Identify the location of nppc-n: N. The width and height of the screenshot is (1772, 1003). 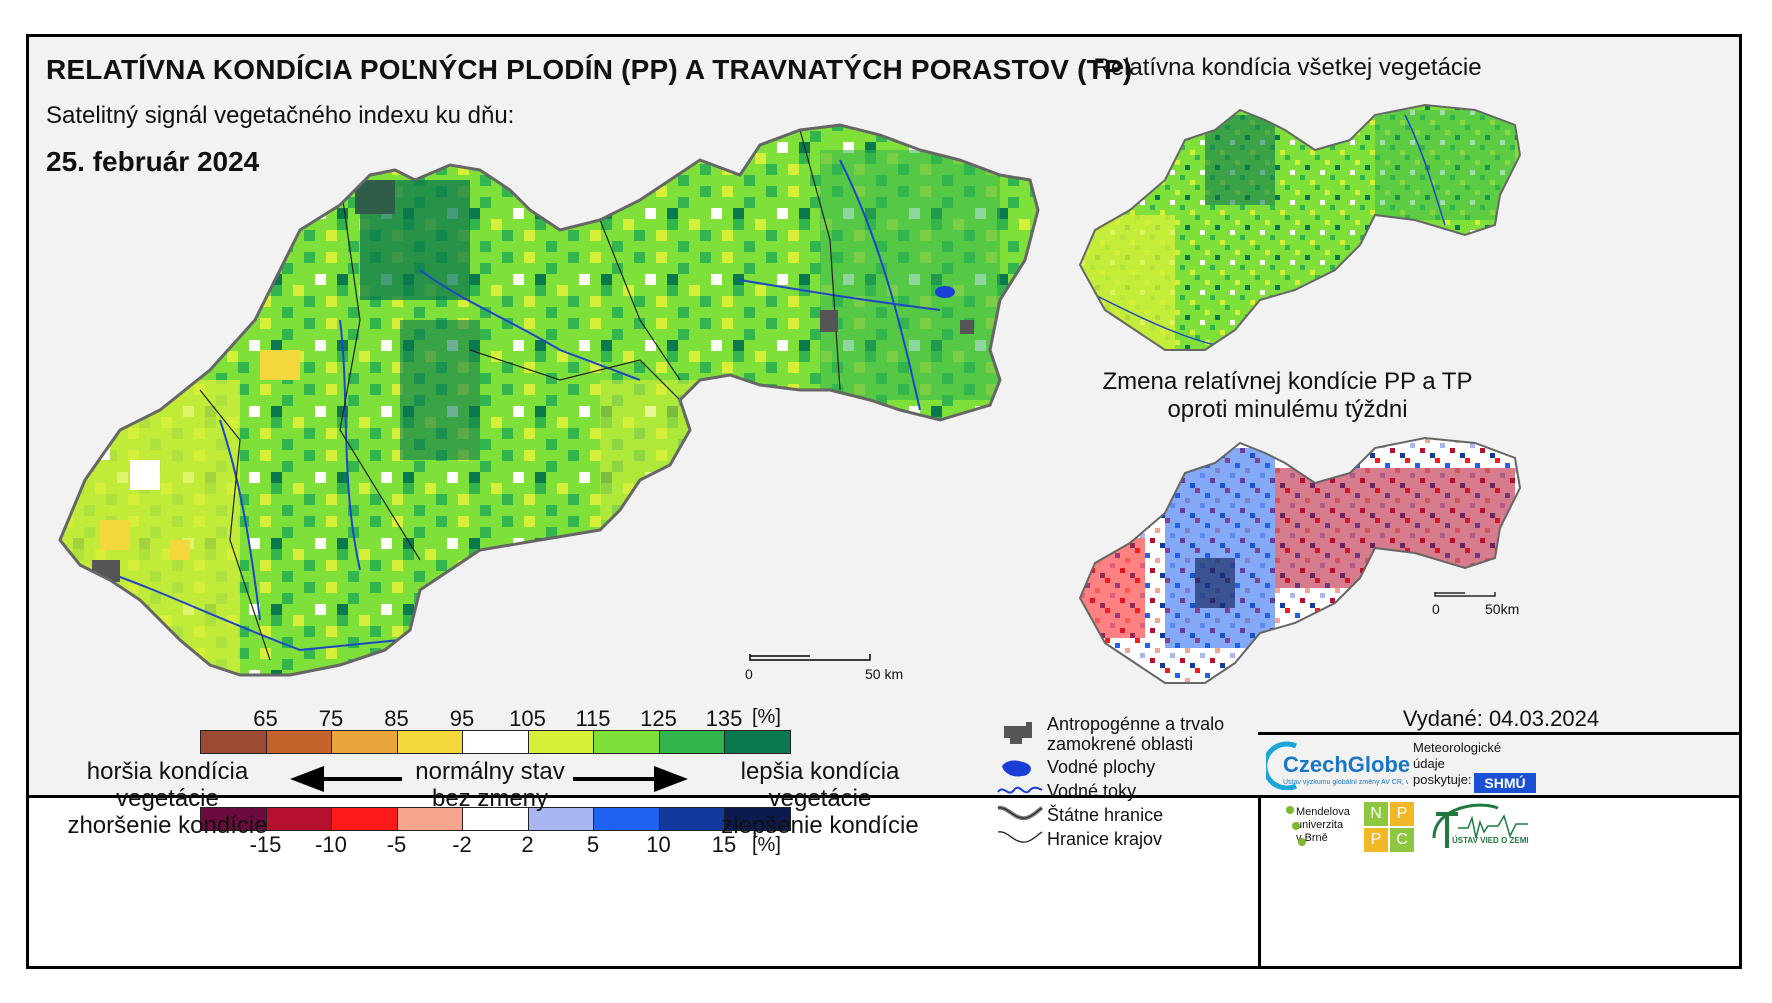
(1376, 814).